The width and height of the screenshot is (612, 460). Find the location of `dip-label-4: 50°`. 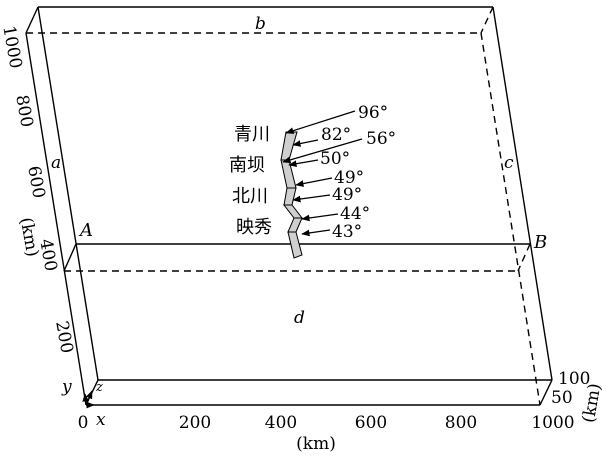

dip-label-4: 50° is located at coordinates (335, 159).